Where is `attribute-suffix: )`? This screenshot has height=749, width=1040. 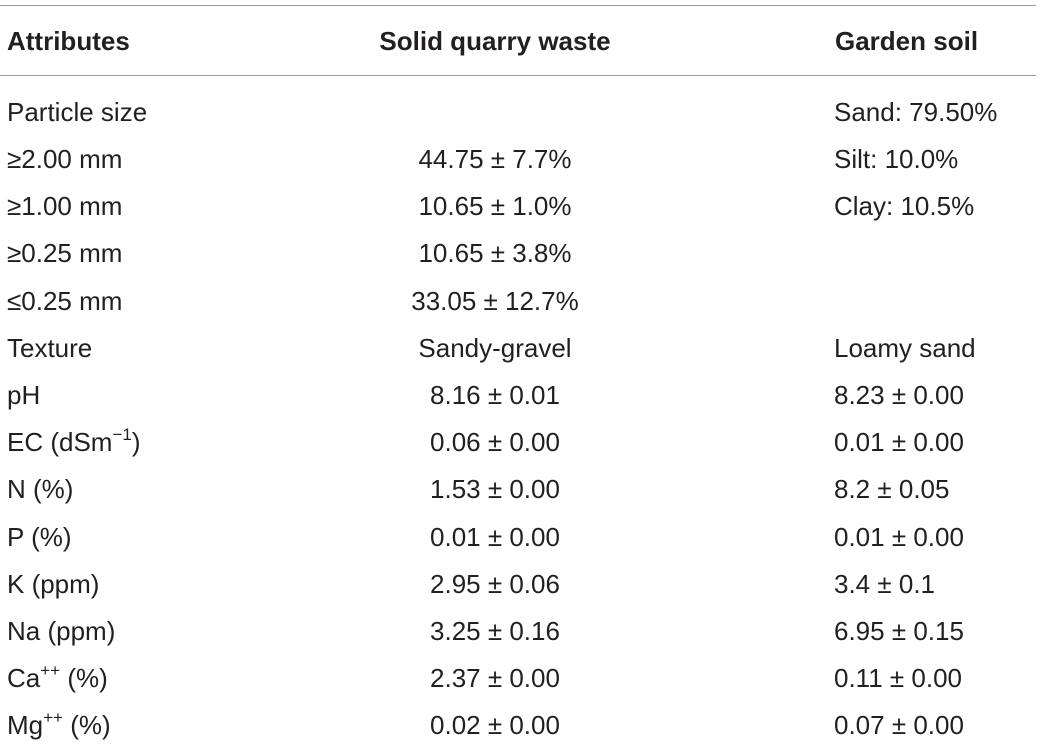
attribute-suffix: ) is located at coordinates (136, 442).